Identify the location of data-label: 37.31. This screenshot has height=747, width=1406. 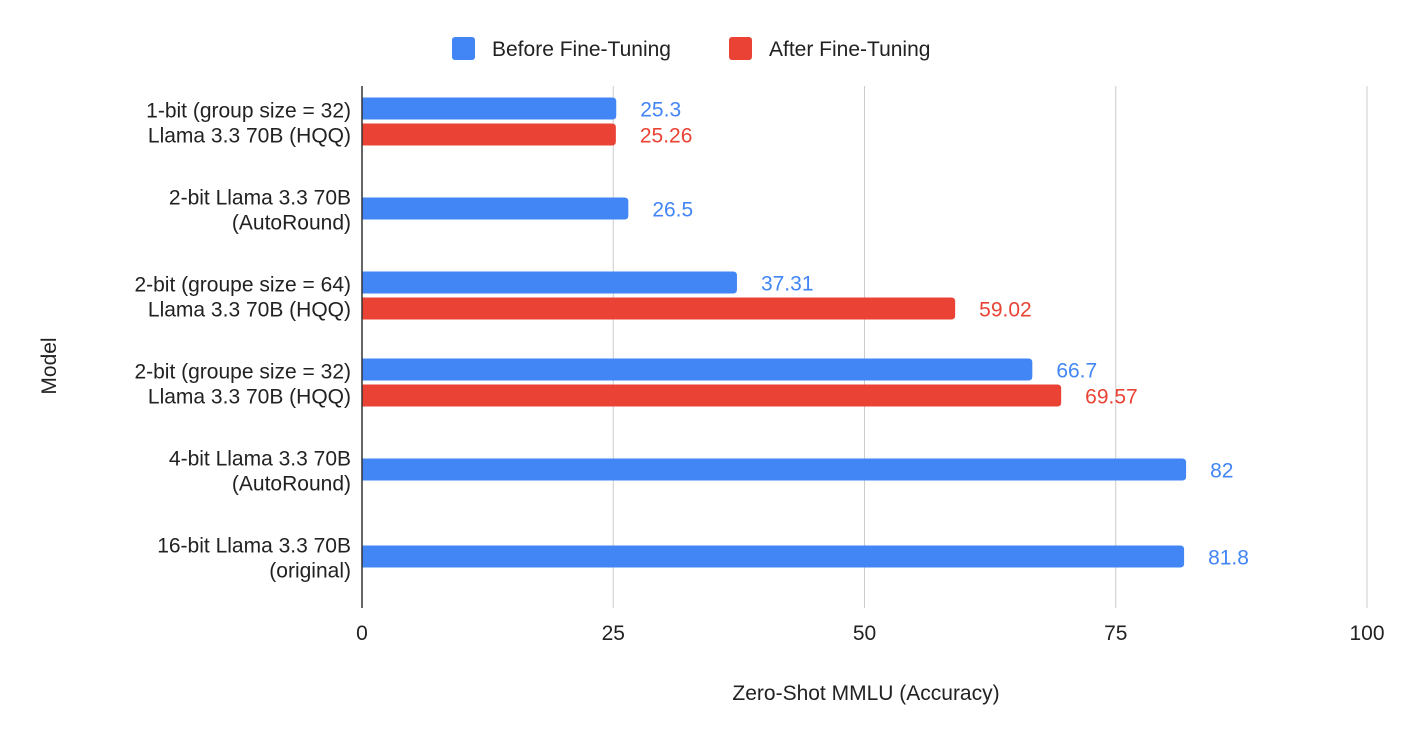
(787, 284).